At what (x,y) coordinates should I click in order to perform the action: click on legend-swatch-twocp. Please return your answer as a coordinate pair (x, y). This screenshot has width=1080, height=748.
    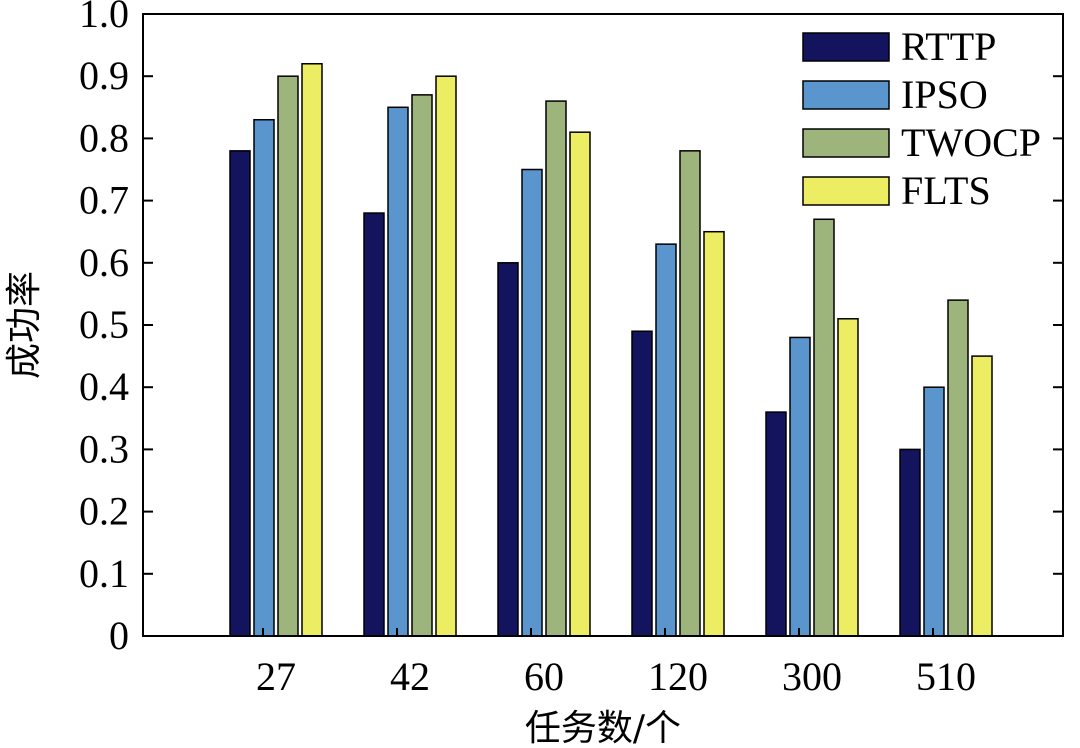
    Looking at the image, I should click on (846, 143).